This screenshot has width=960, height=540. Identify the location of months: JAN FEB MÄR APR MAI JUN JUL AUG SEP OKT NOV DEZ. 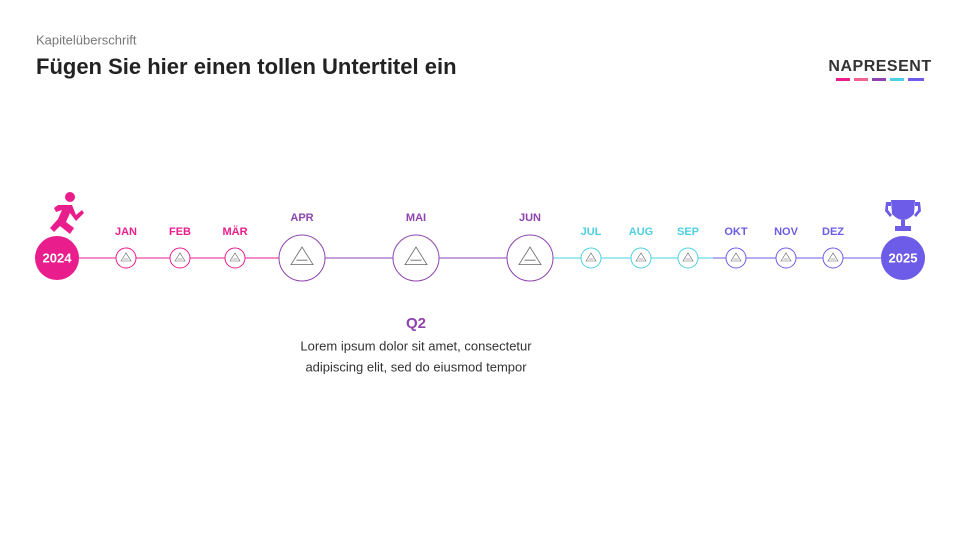
(479, 247).